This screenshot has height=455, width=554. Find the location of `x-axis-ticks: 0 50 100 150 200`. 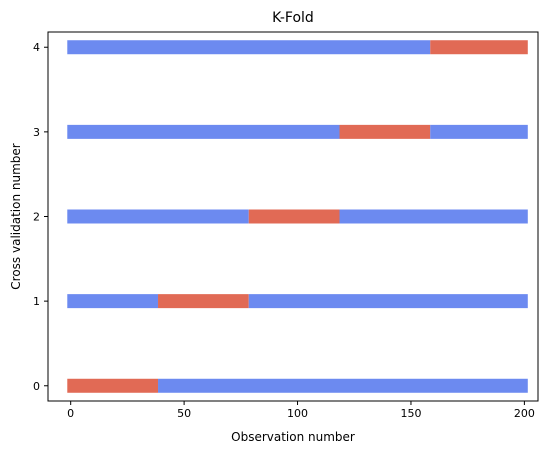

x-axis-ticks: 0 50 100 150 200 is located at coordinates (301, 410).